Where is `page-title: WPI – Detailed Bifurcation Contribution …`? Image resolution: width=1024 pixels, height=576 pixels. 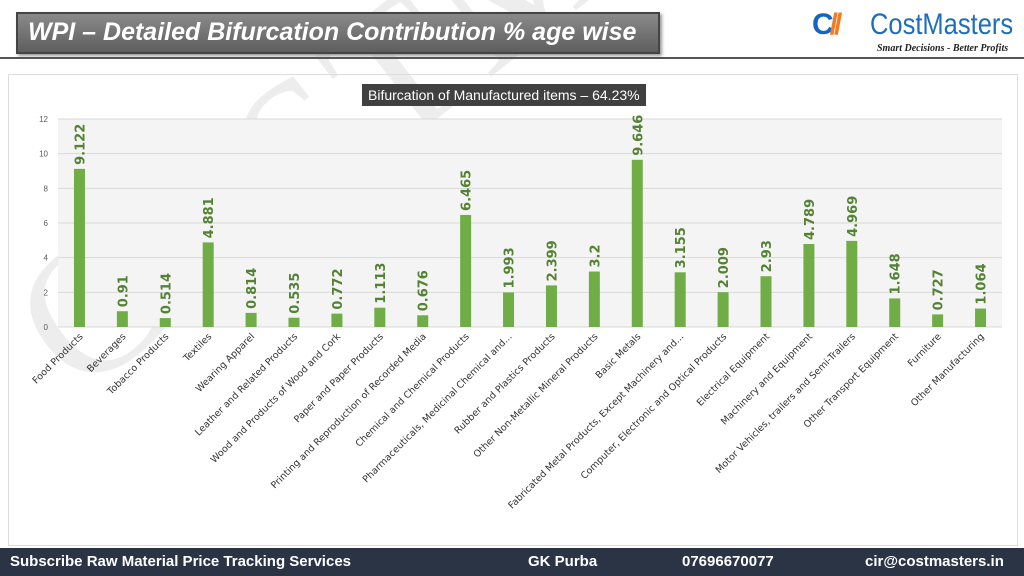 page-title: WPI – Detailed Bifurcation Contribution … is located at coordinates (332, 32).